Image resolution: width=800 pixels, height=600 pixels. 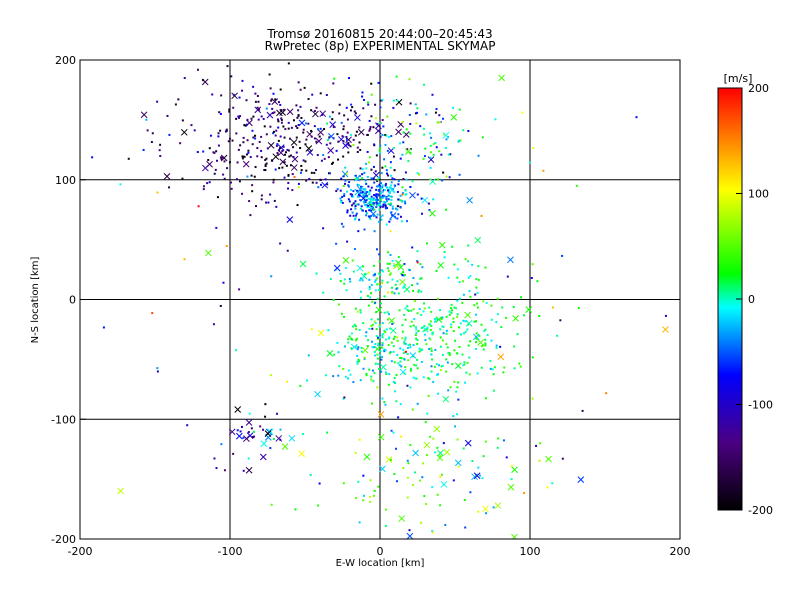 I want to click on y-tick-label: 200, so click(x=65, y=60).